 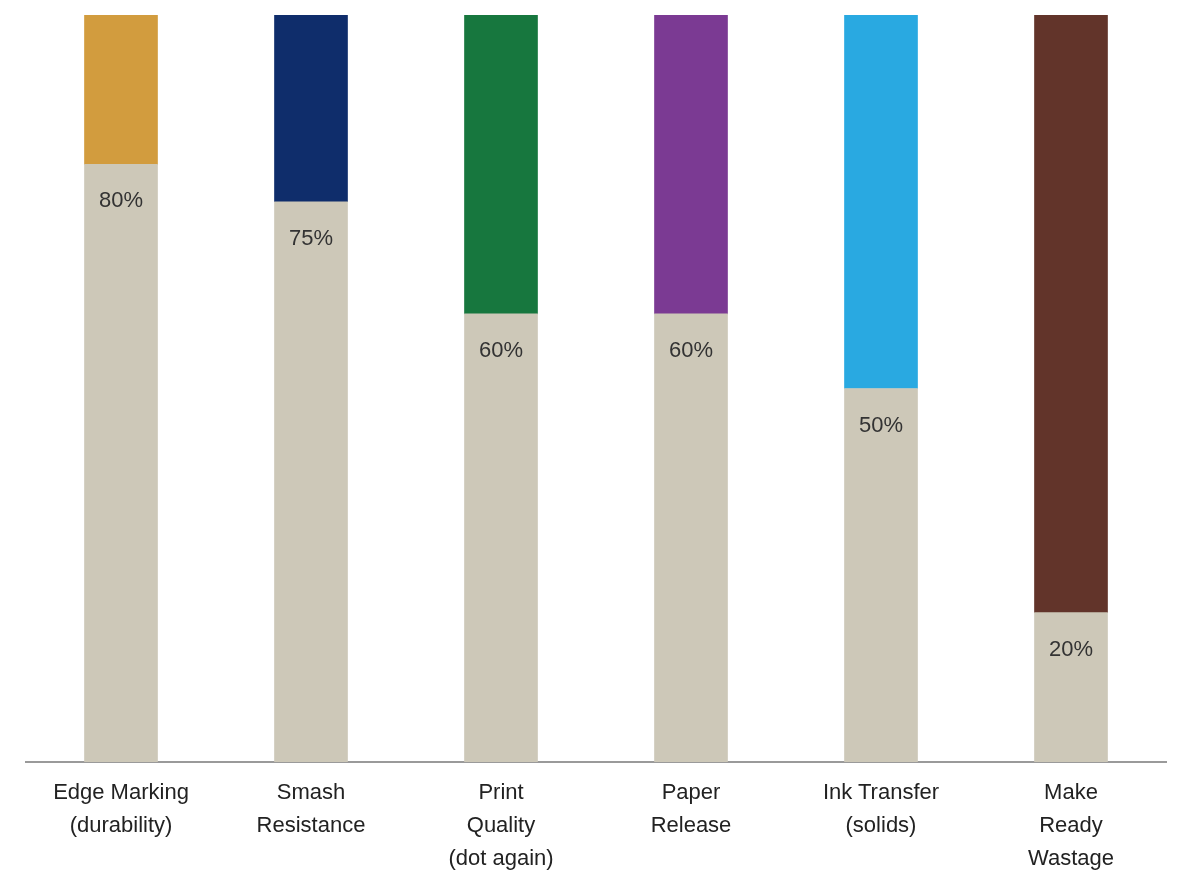 What do you see at coordinates (121, 807) in the screenshot?
I see `x-tick-label: Edge Marking (durability)` at bounding box center [121, 807].